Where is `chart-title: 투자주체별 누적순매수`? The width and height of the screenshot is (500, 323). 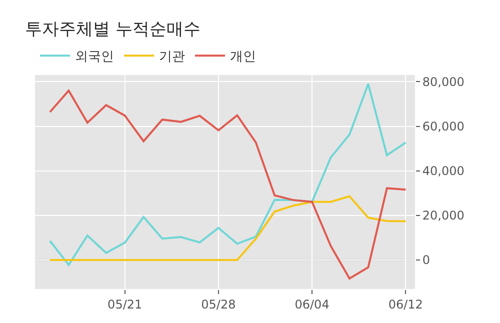
chart-title: 투자주체별 누적순매수 is located at coordinates (112, 30).